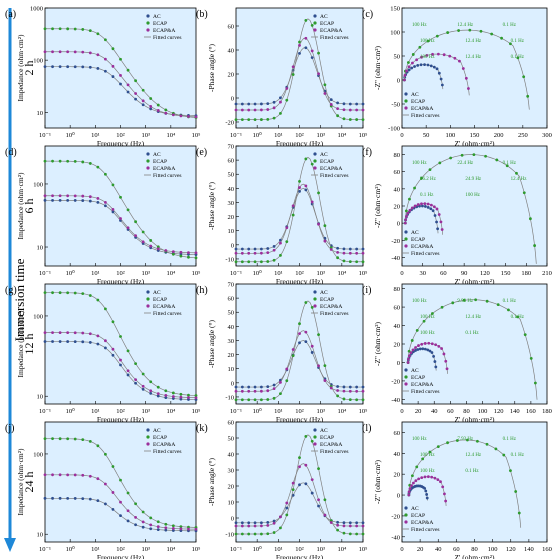 This screenshot has width=554, height=559. What do you see at coordinates (11, 152) in the screenshot?
I see `panel-letter: (d)` at bounding box center [11, 152].